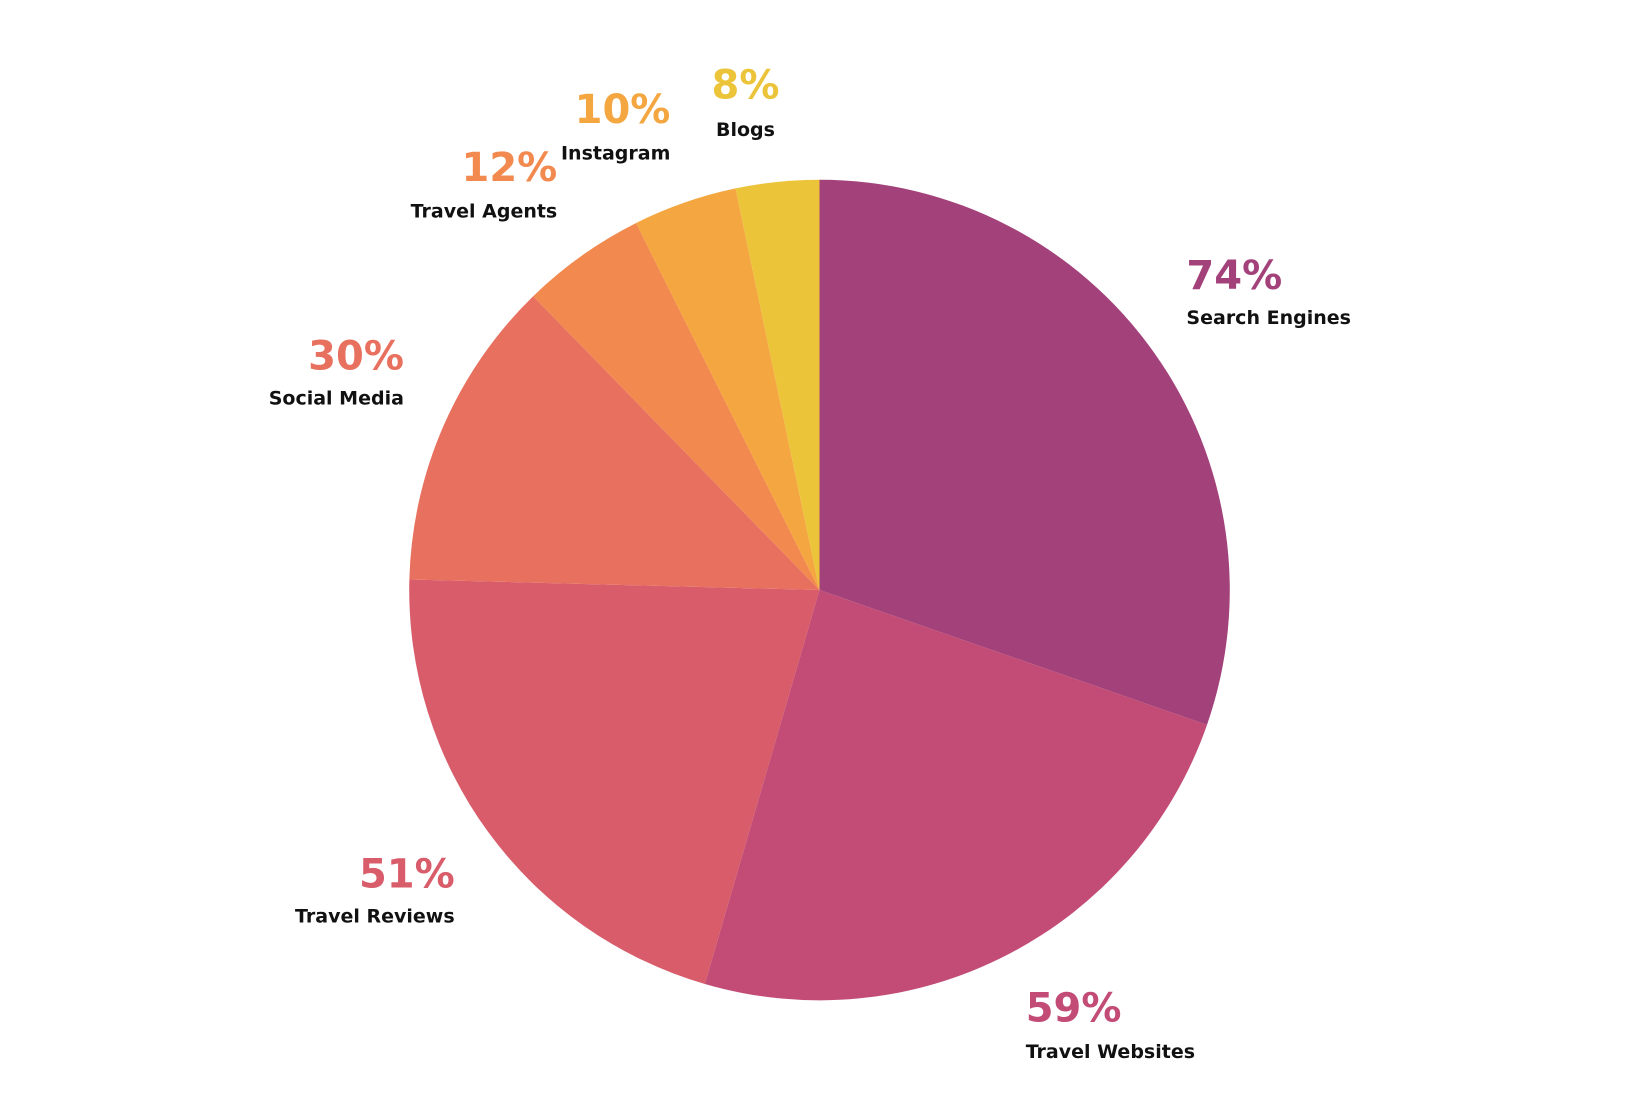  Describe the element at coordinates (336, 399) in the screenshot. I see `slice-label: Social Media` at that location.